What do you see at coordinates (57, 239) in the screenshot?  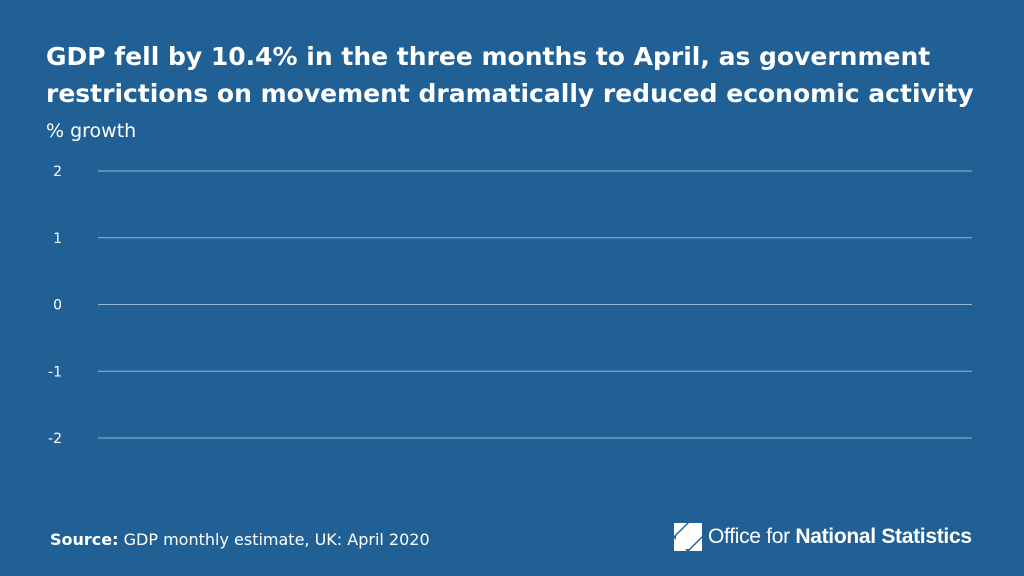 I see `y-tick-label: 1` at bounding box center [57, 239].